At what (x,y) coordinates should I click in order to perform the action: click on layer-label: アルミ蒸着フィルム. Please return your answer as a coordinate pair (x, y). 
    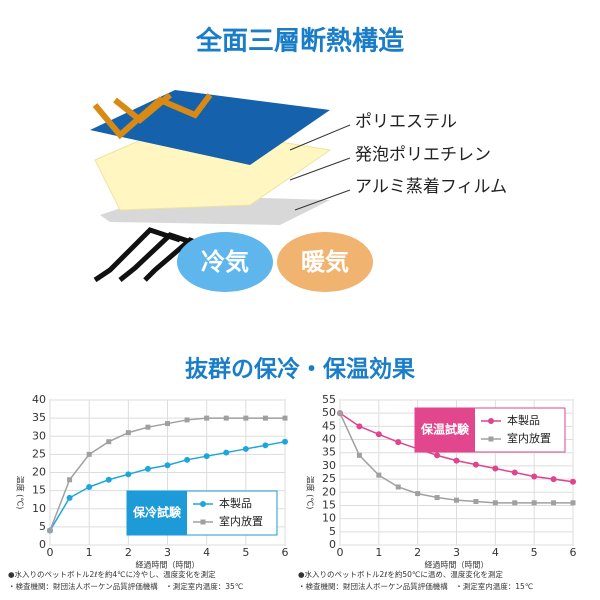
    Looking at the image, I should click on (431, 187).